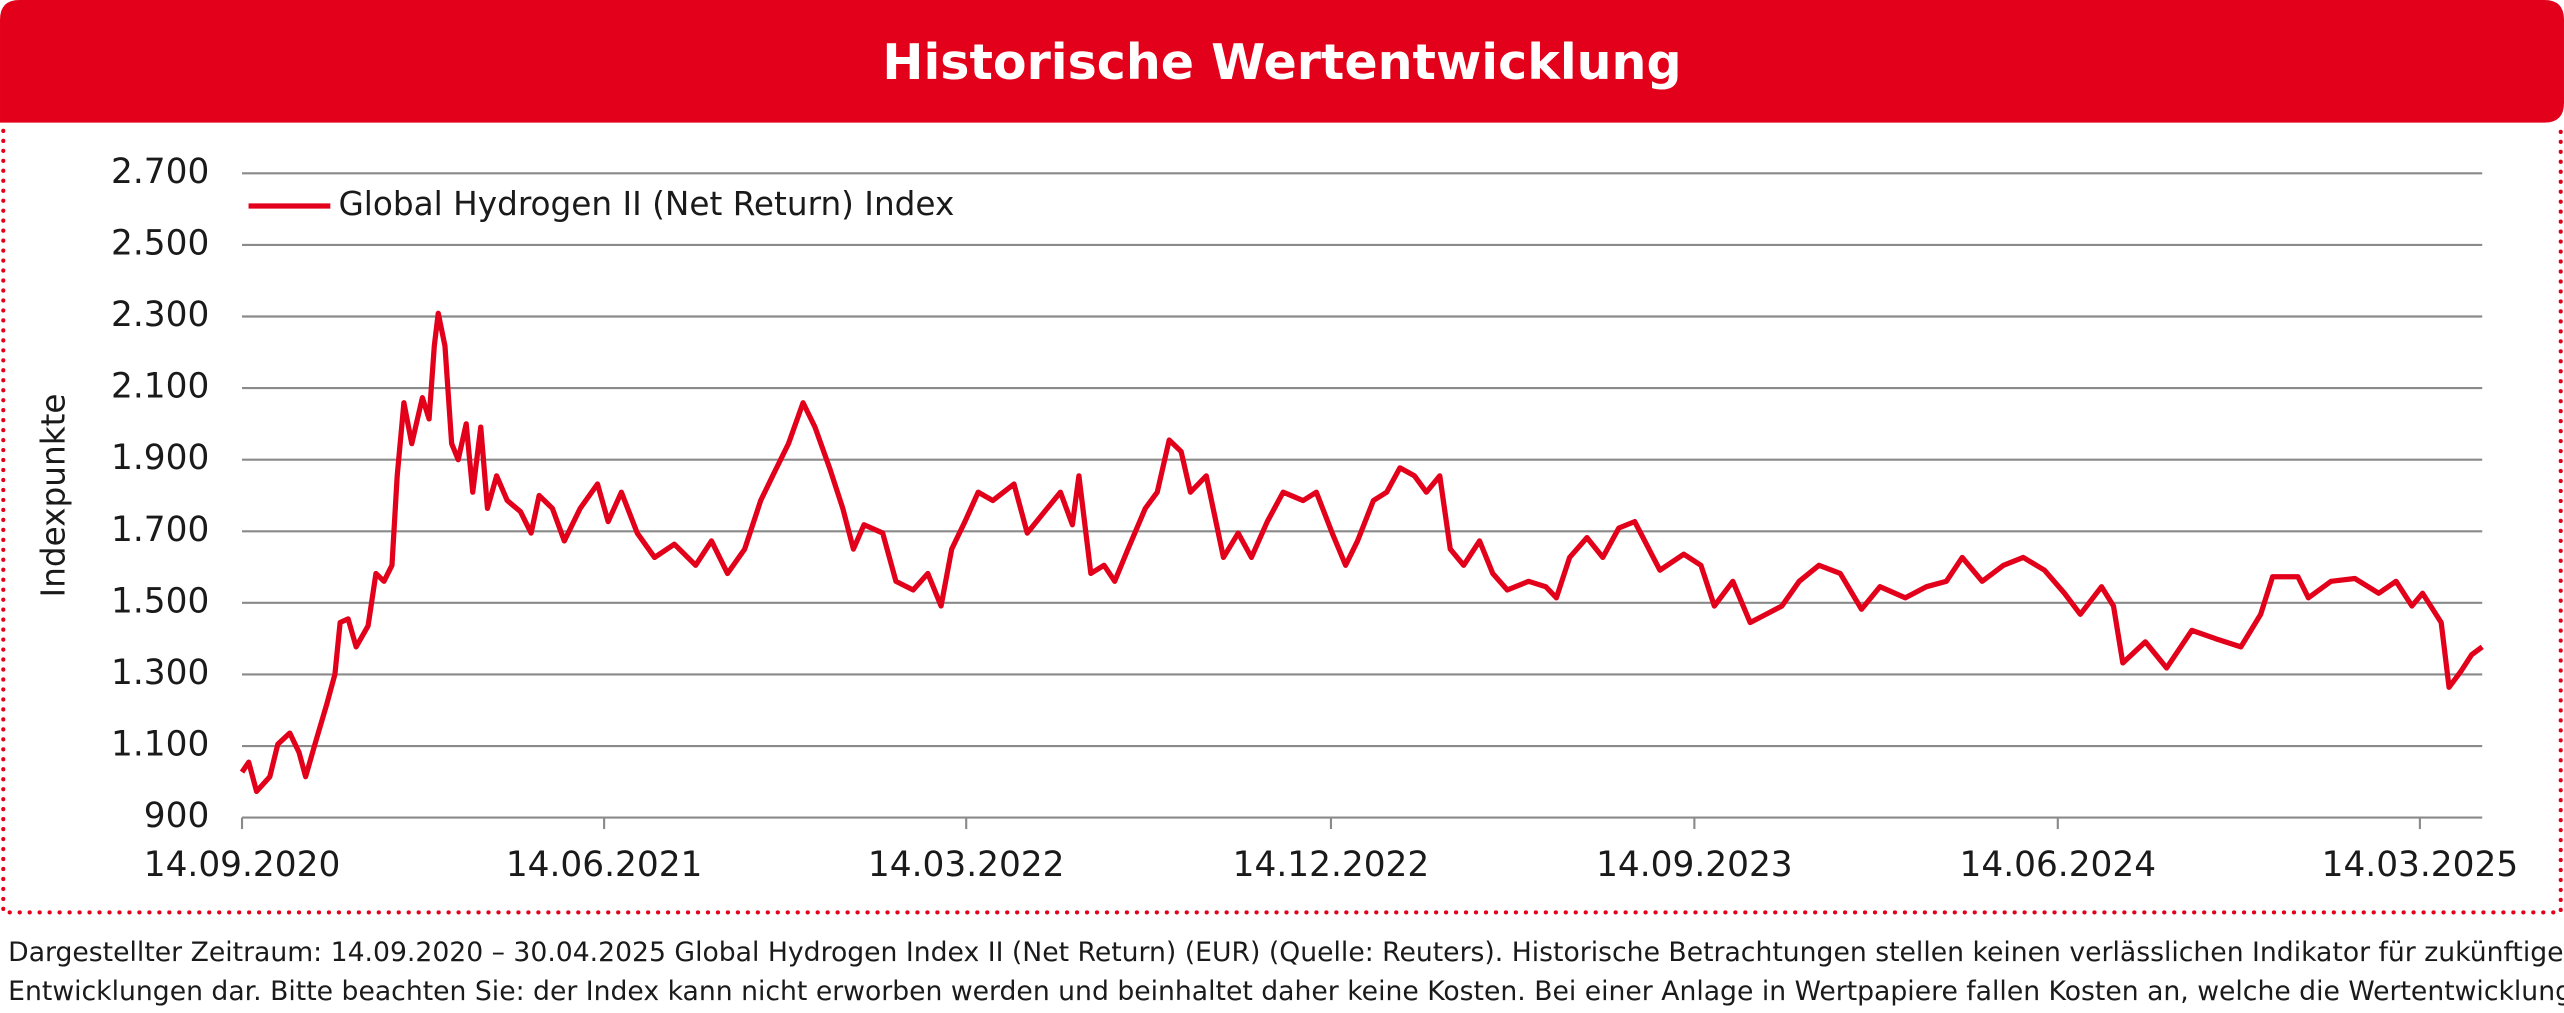 The image size is (2564, 1013). I want to click on header-bar, so click(1282, 61).